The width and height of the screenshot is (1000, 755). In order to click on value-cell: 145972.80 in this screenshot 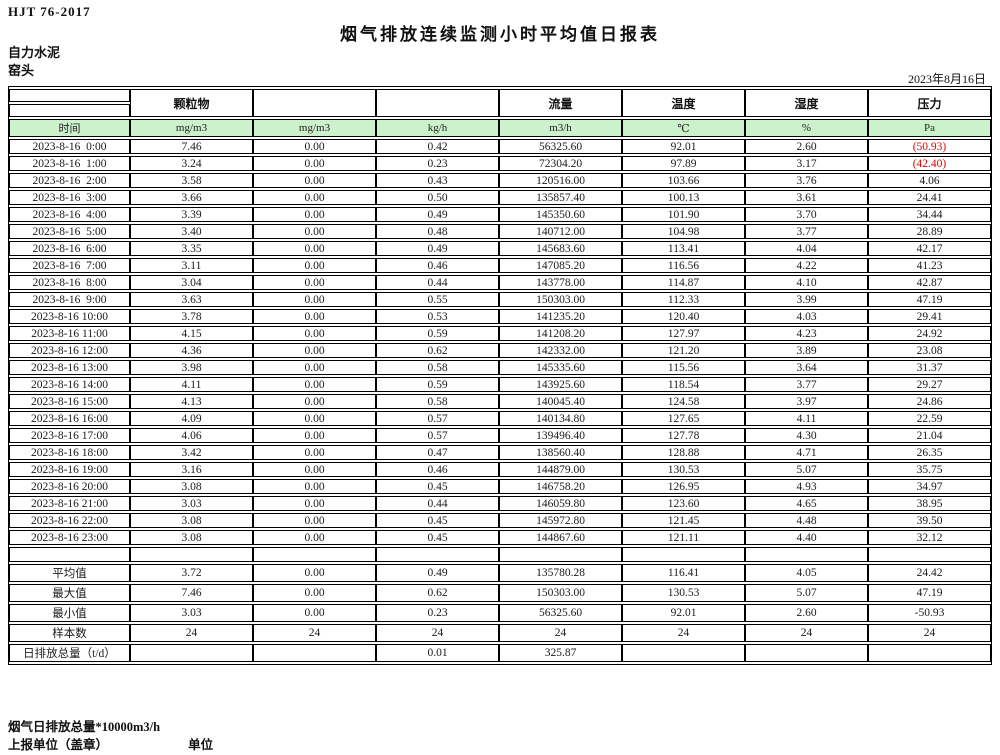, I will do `click(560, 520)`.